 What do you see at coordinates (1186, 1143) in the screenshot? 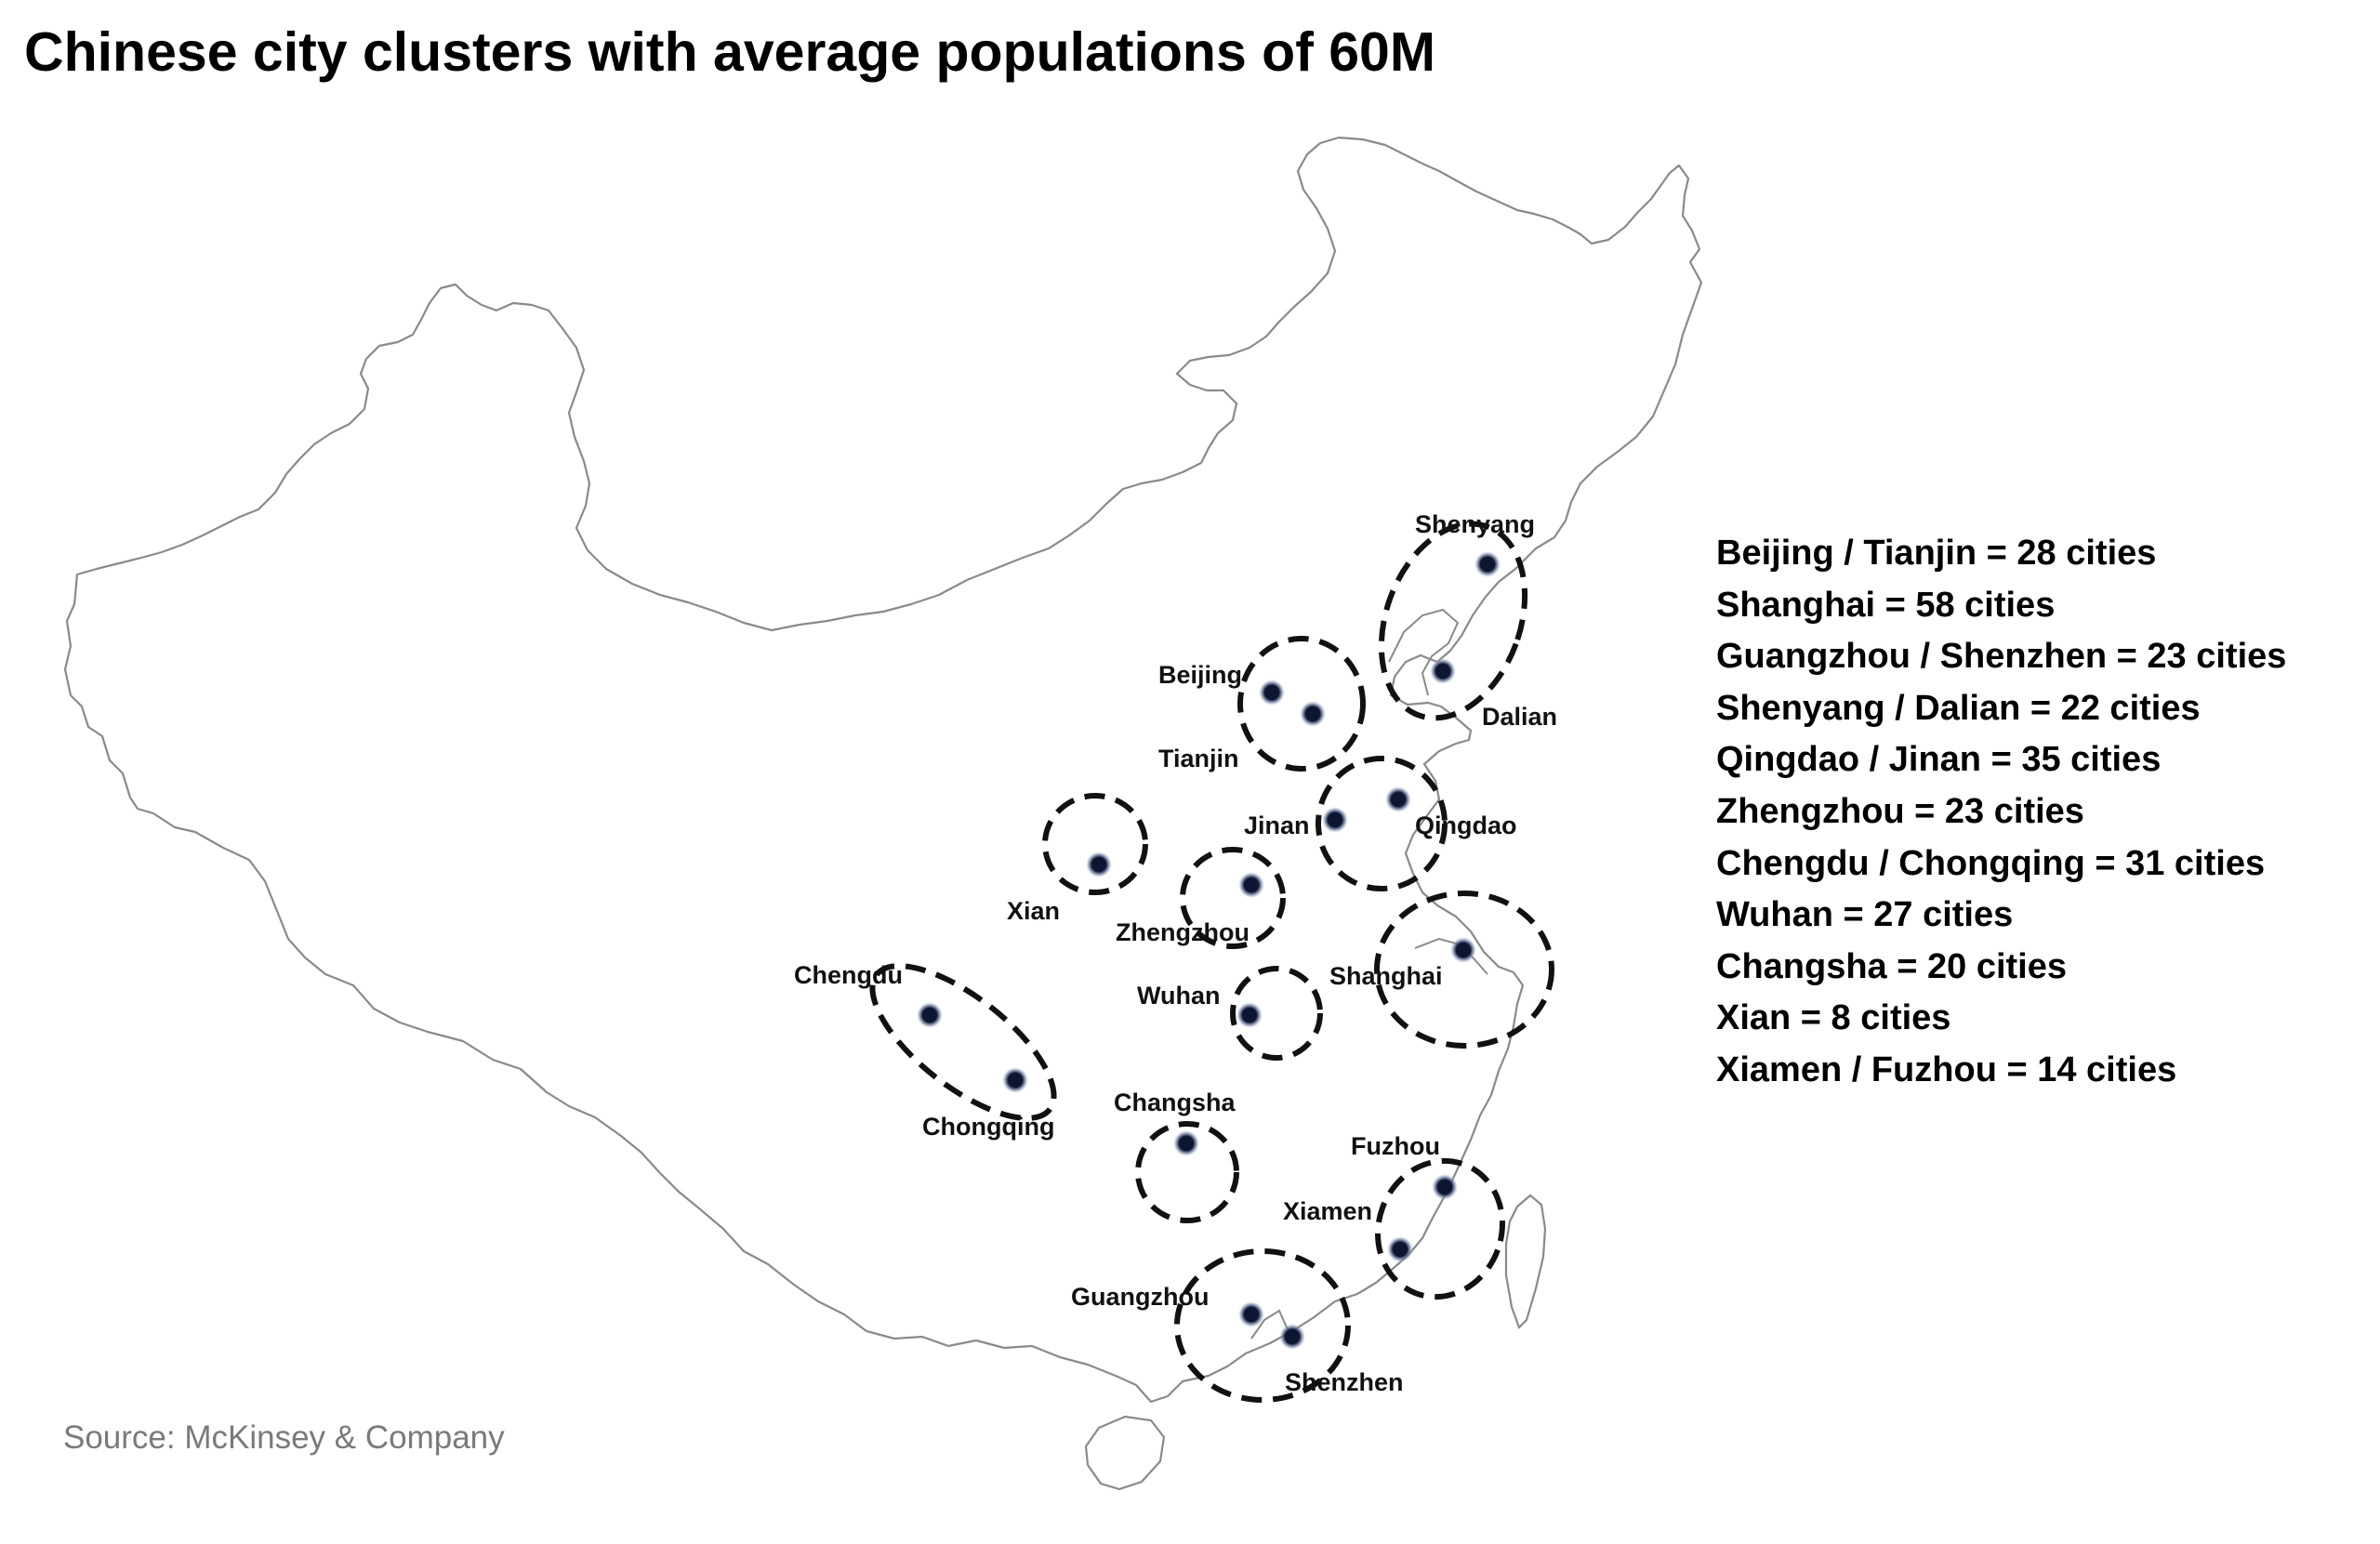
I see `city-dot-changsha` at bounding box center [1186, 1143].